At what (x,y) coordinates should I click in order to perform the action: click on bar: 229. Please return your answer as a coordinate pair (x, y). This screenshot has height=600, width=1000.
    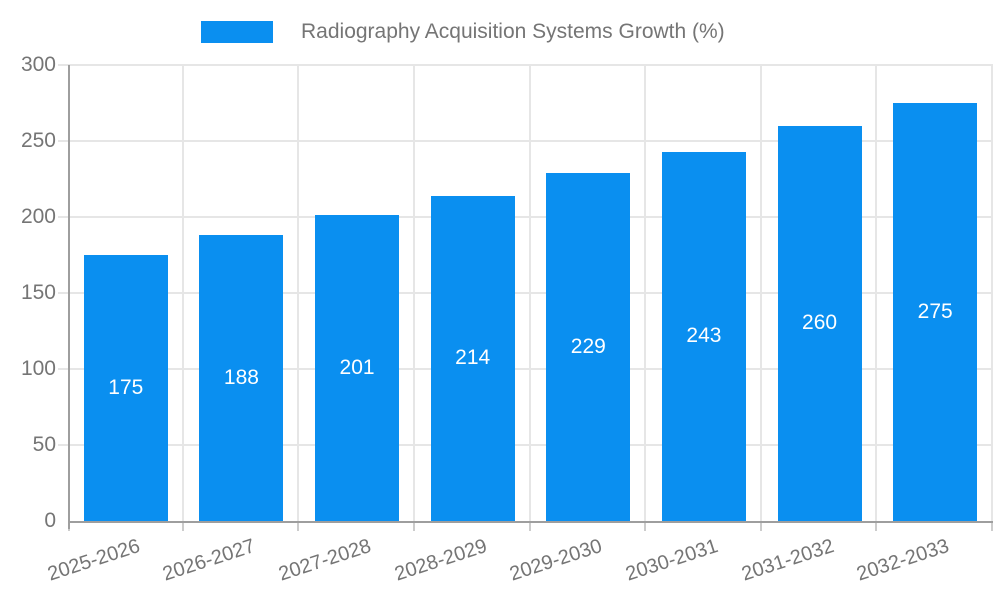
    Looking at the image, I should click on (588, 346).